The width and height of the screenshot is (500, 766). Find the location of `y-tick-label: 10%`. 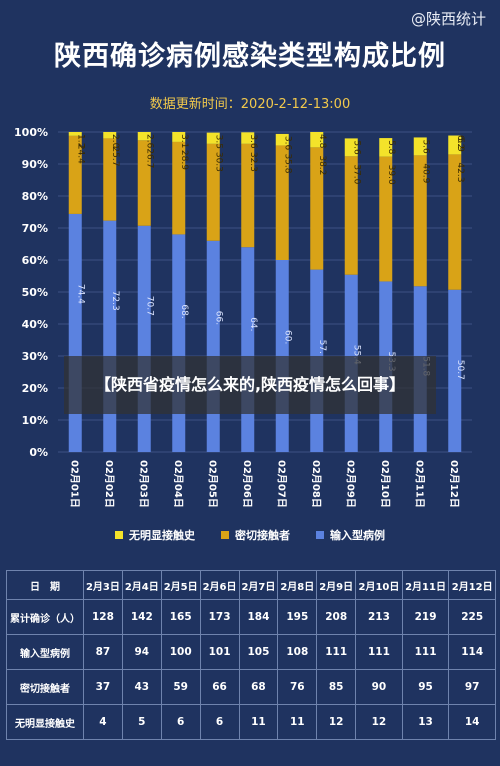

y-tick-label: 10% is located at coordinates (35, 420).